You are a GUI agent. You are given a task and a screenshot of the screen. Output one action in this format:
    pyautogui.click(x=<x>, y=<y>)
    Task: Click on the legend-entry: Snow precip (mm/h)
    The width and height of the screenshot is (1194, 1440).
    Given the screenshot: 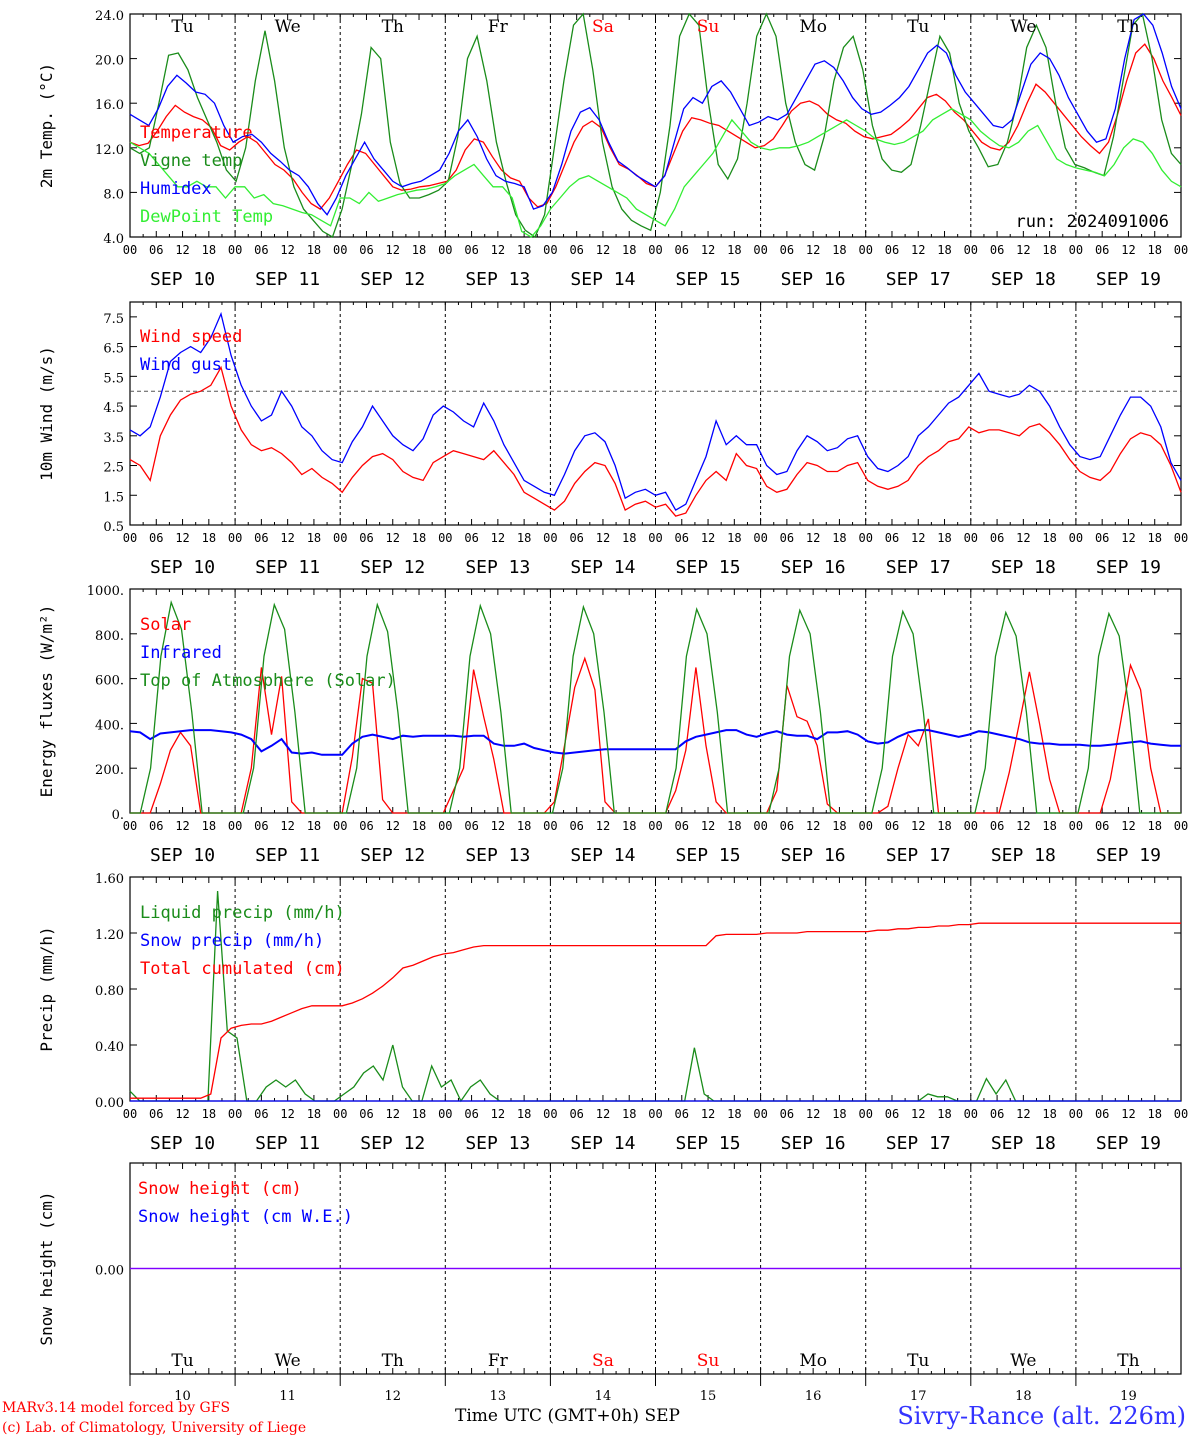 What is the action you would take?
    pyautogui.click(x=232, y=941)
    